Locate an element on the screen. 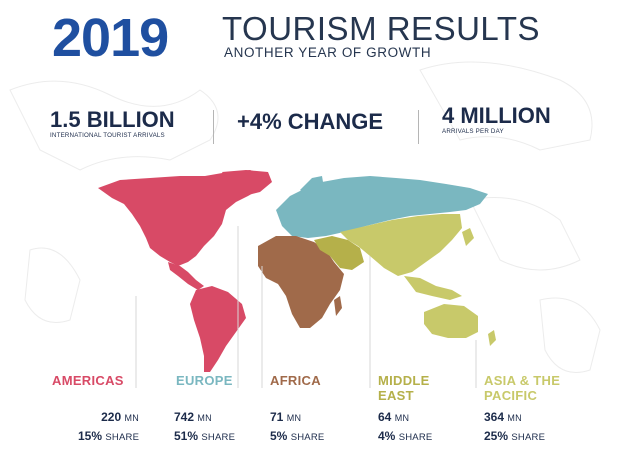 The height and width of the screenshot is (465, 620). region-europe-share: 51% is located at coordinates (186, 436).